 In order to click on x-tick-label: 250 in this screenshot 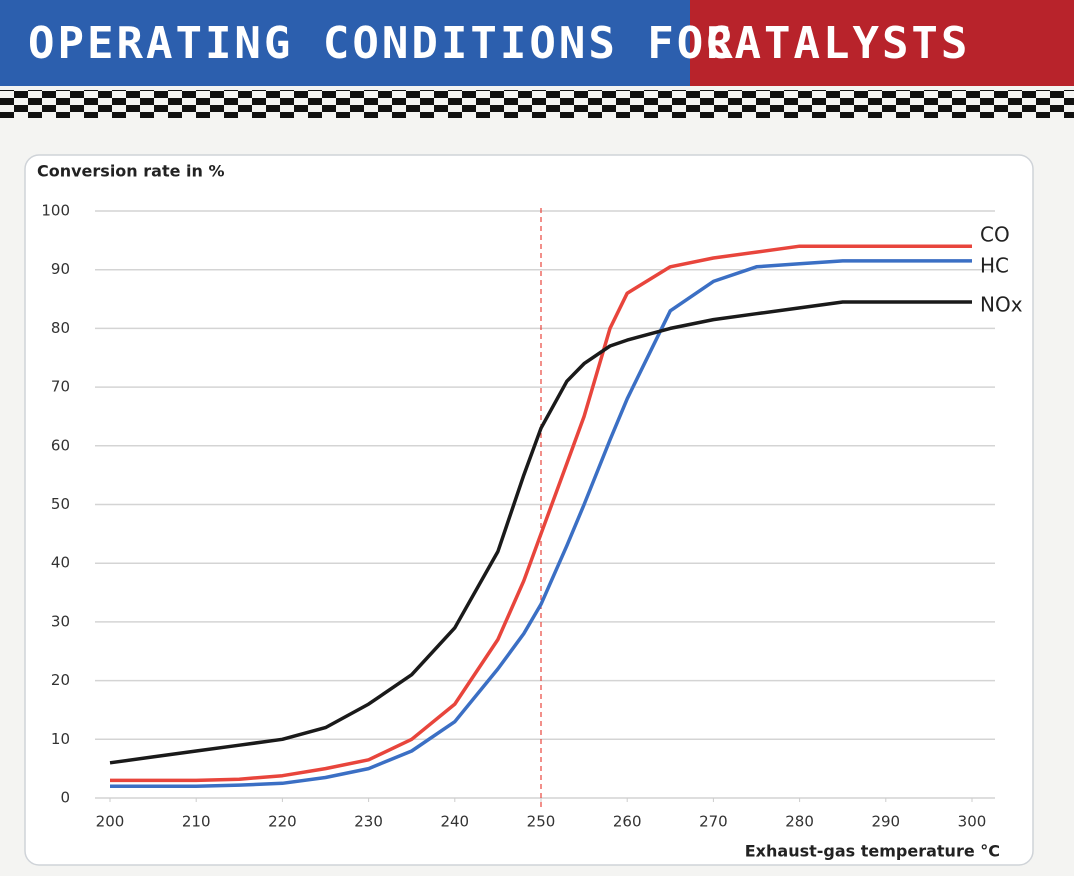, I will do `click(541, 822)`.